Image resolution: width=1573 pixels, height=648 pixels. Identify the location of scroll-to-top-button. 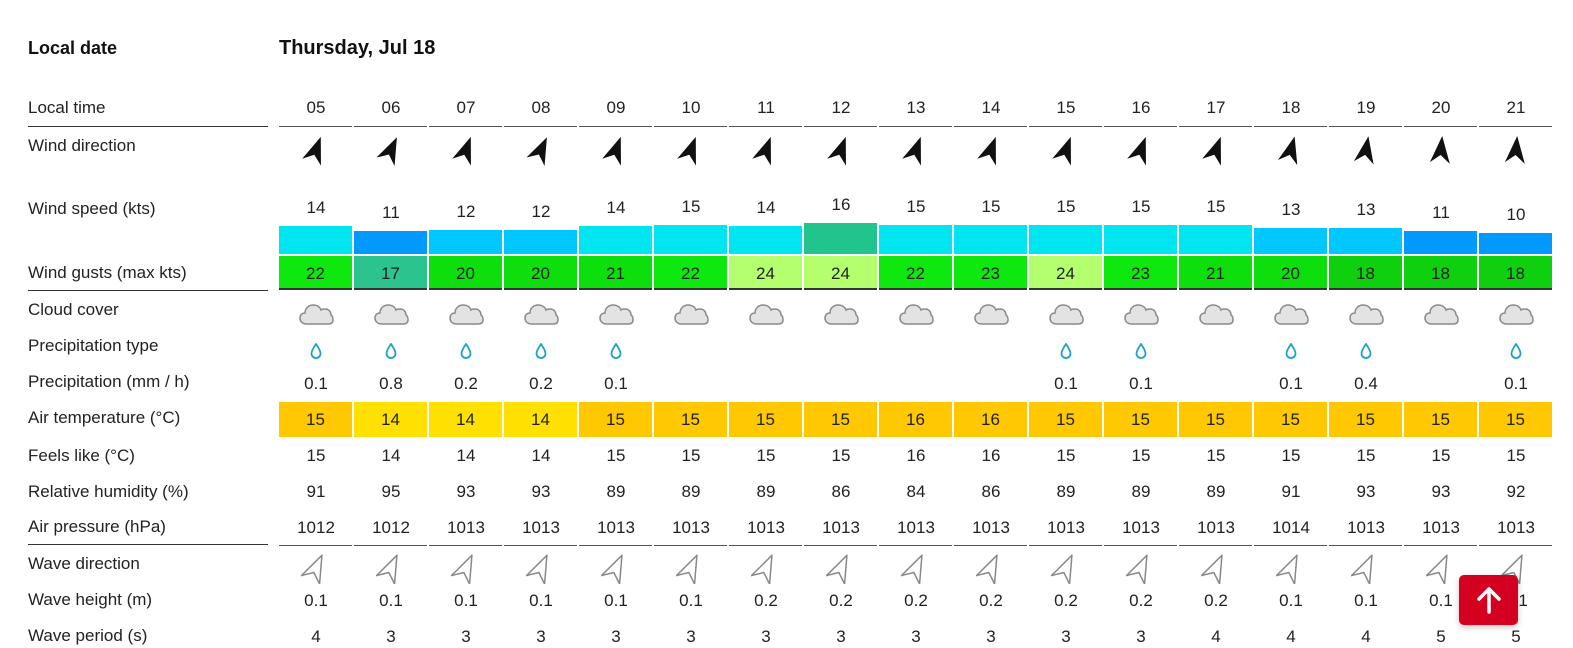
(1488, 600).